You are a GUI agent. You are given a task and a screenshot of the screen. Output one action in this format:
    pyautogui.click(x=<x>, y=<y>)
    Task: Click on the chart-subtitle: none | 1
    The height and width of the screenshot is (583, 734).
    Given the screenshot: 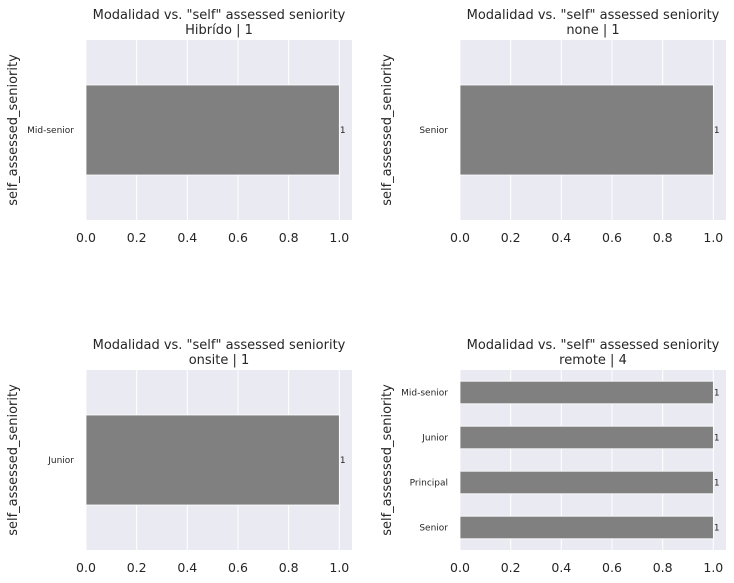 What is the action you would take?
    pyautogui.click(x=592, y=30)
    